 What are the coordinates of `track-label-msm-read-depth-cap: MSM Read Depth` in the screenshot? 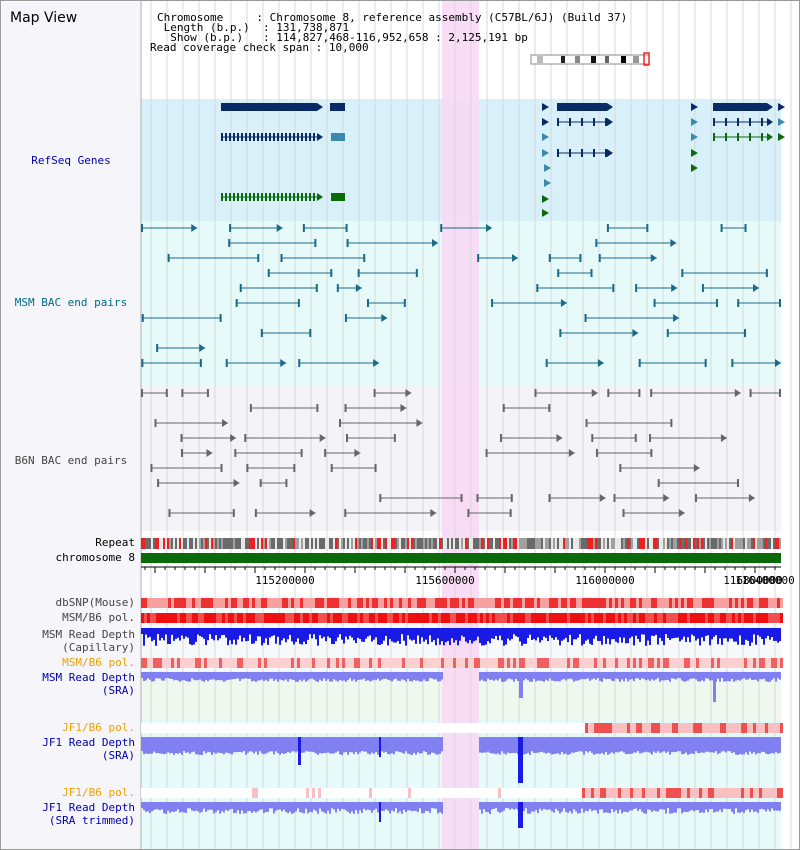 It's located at (88, 634).